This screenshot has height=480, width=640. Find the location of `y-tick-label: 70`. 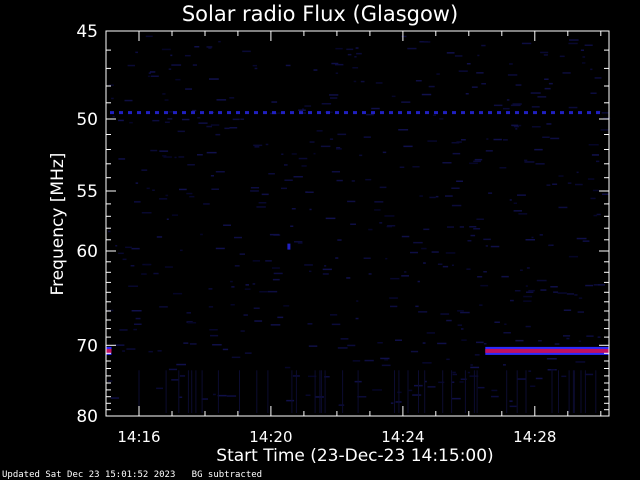

y-tick-label: 70 is located at coordinates (87, 346).